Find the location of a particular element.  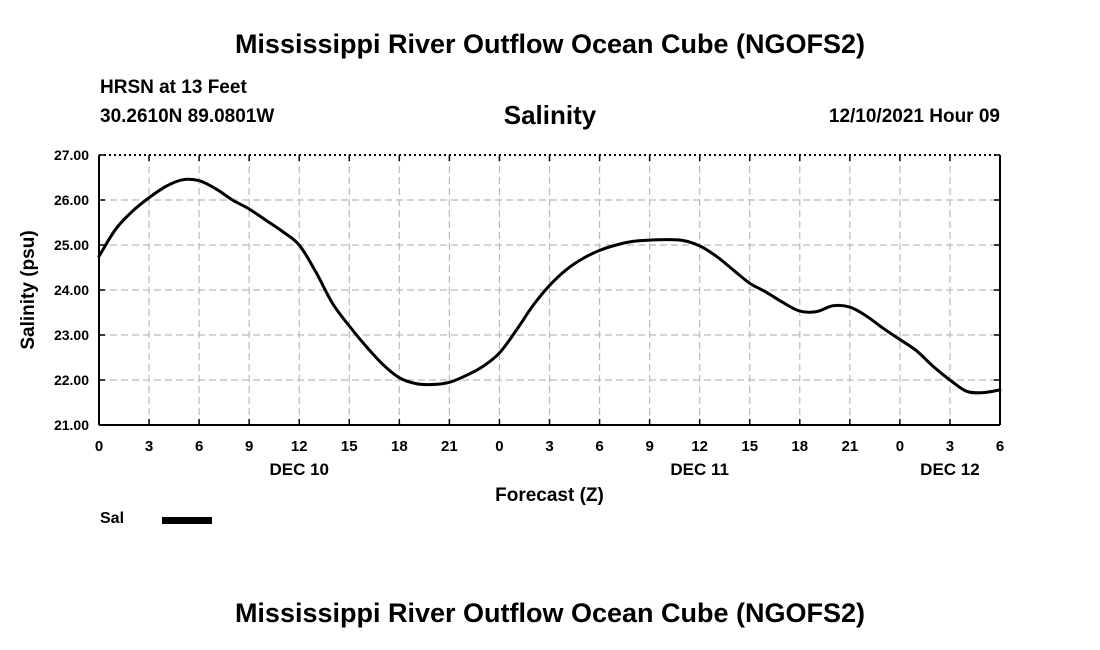

y-tick-label: 25.00 is located at coordinates (71, 245).